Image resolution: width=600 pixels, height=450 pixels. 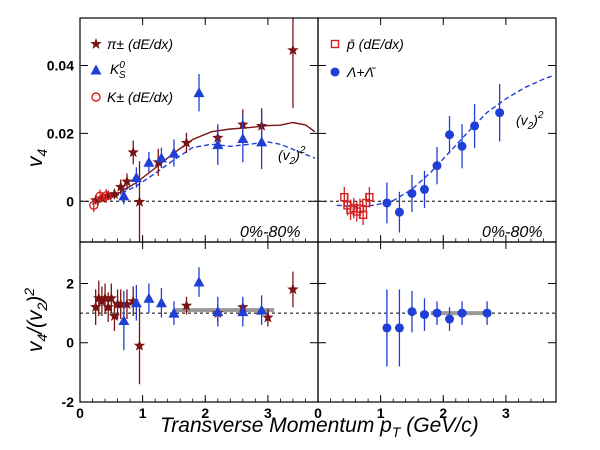 I want to click on legend-pbar-marker, so click(x=335, y=44).